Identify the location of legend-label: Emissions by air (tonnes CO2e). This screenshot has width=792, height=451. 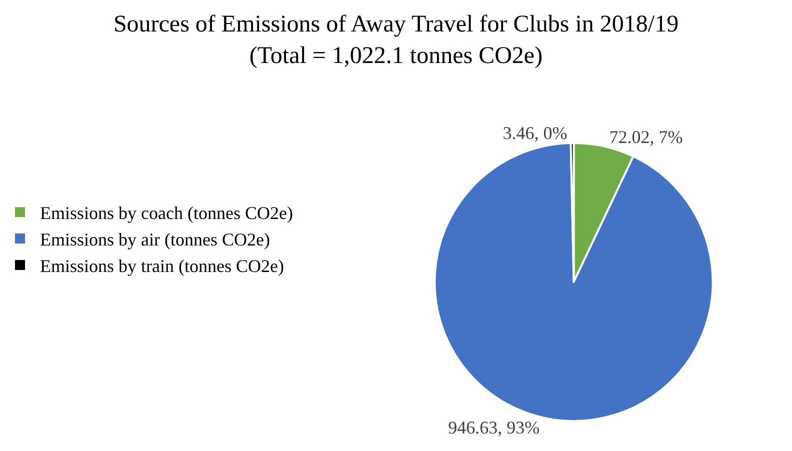
(155, 240).